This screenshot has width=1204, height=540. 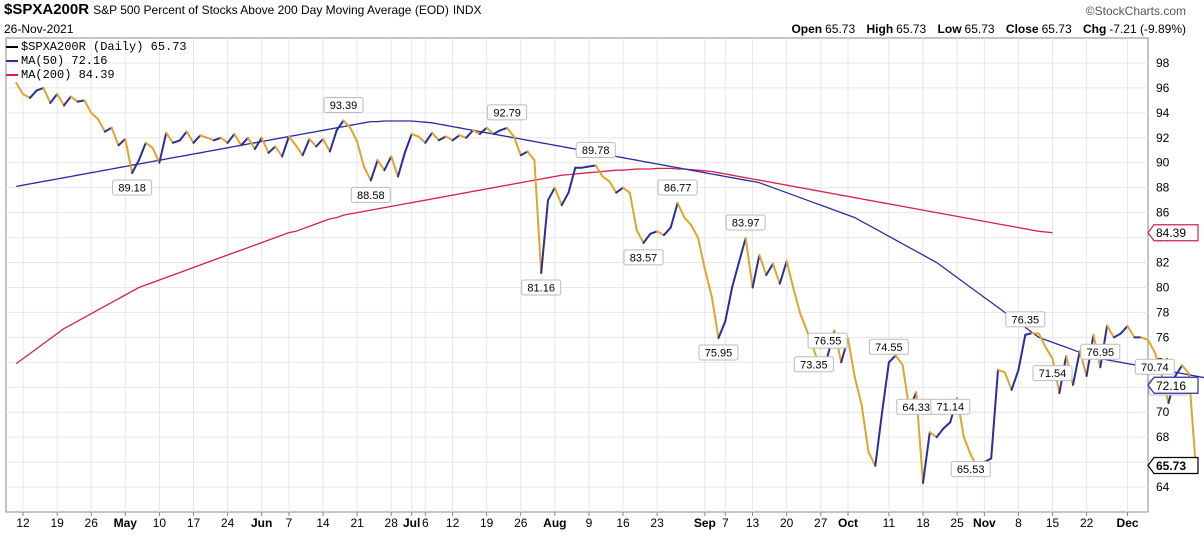 I want to click on value-annotation: 73.35, so click(x=814, y=365).